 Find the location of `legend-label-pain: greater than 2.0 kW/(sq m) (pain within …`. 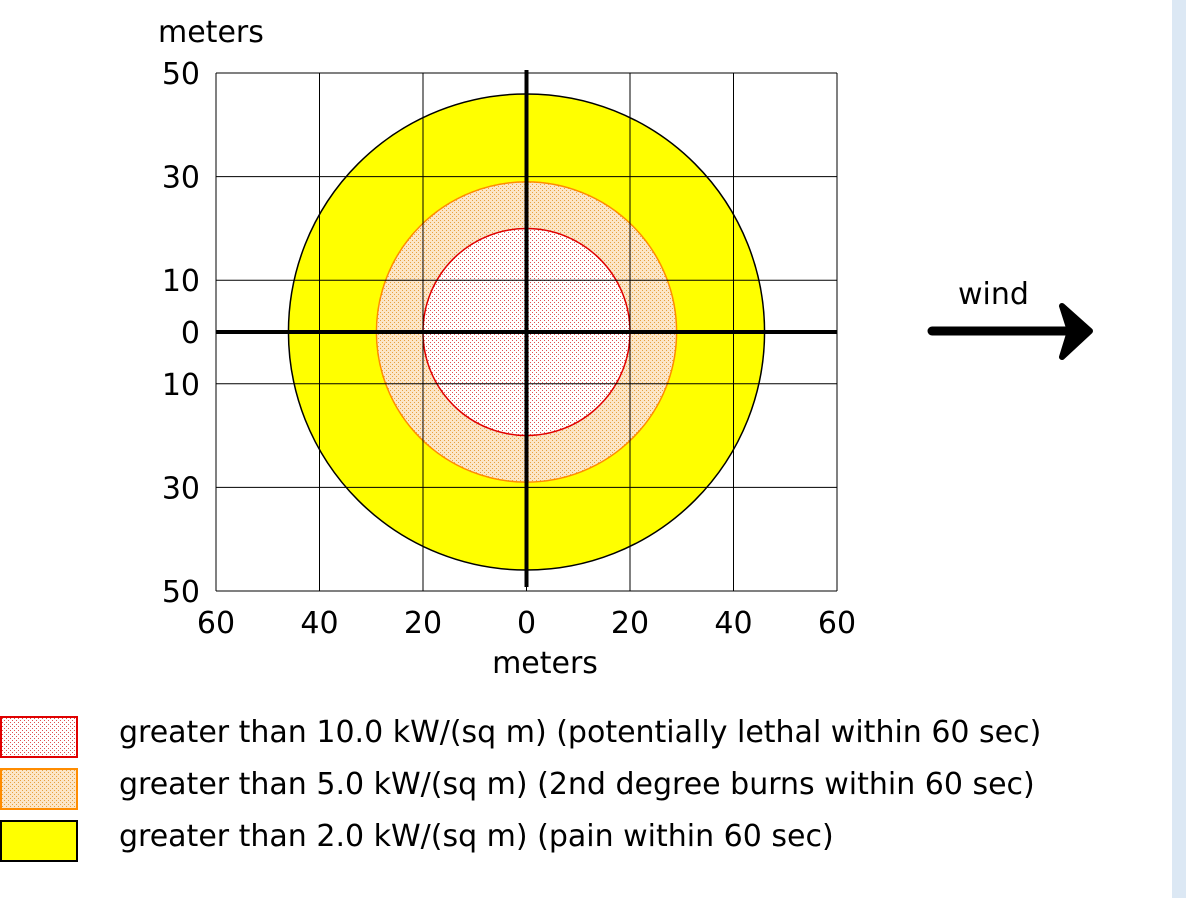

legend-label-pain: greater than 2.0 kW/(sq m) (pain within … is located at coordinates (476, 836).